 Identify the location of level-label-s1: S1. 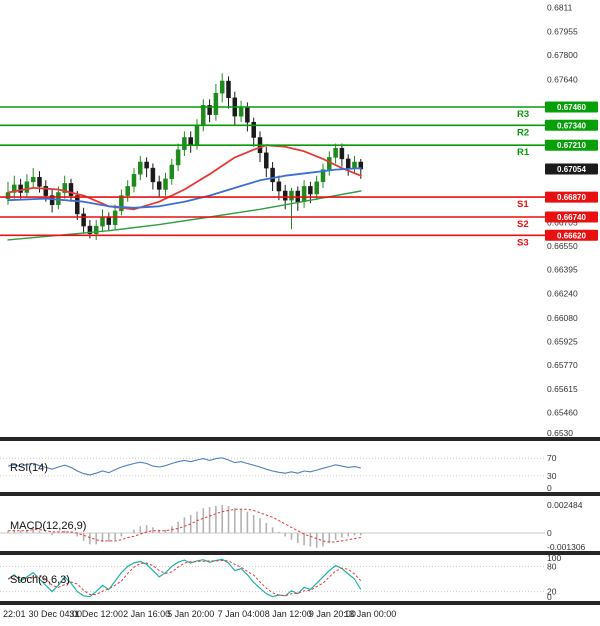
(523, 204).